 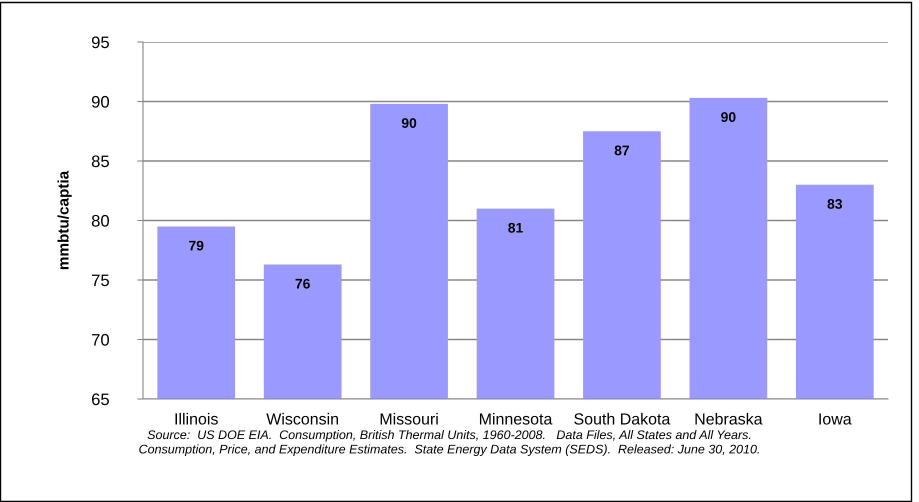 What do you see at coordinates (100, 161) in the screenshot?
I see `y-tick-label: 85` at bounding box center [100, 161].